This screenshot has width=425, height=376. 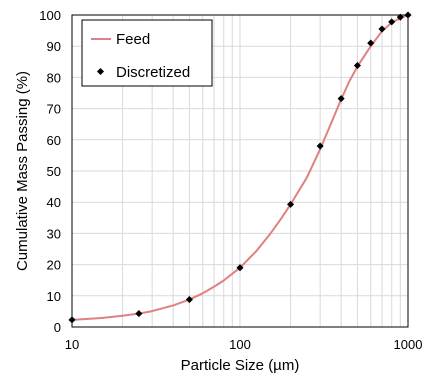 I want to click on y-tick-label: 100, so click(x=50, y=15).